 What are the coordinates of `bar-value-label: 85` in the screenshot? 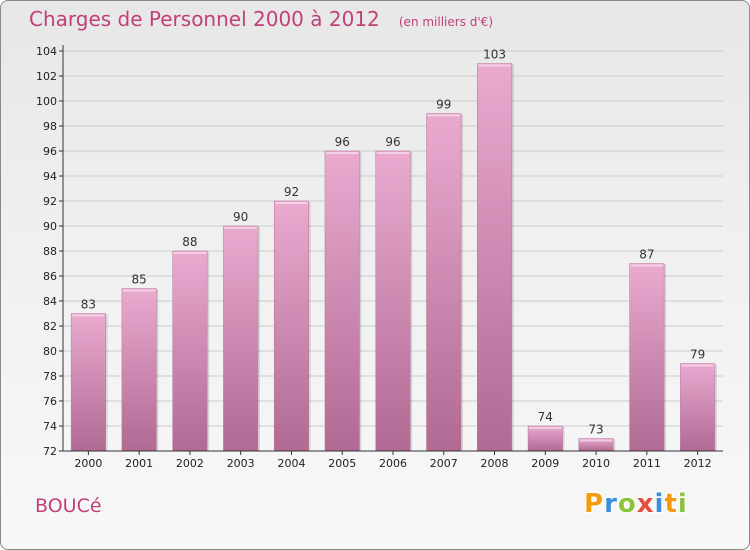 It's located at (139, 280).